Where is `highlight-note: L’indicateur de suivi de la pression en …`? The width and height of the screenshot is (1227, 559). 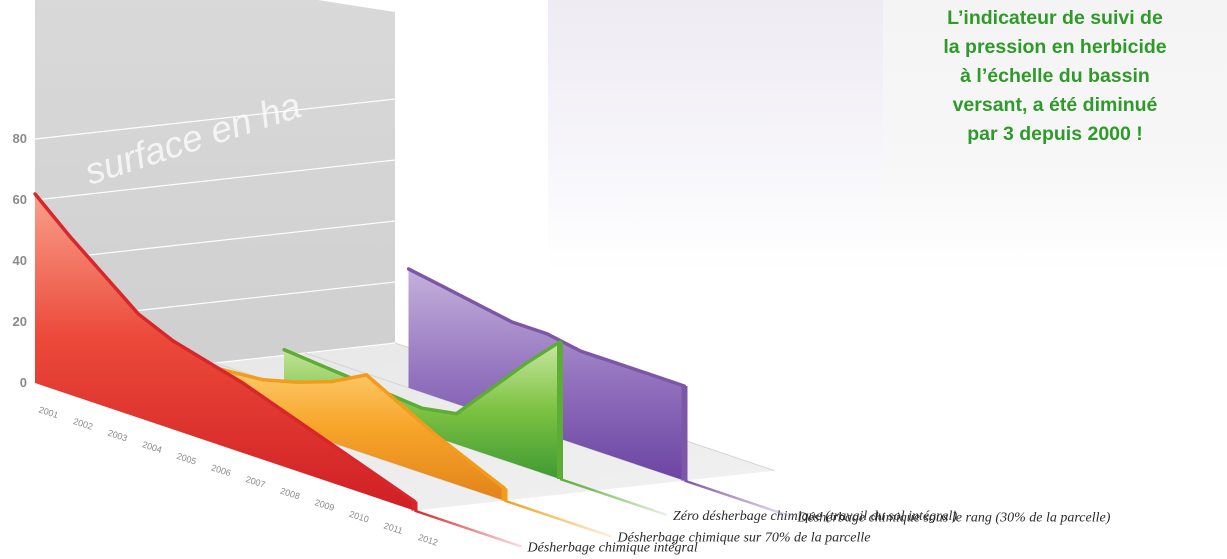
highlight-note: L’indicateur de suivi de la pression en … is located at coordinates (1055, 76).